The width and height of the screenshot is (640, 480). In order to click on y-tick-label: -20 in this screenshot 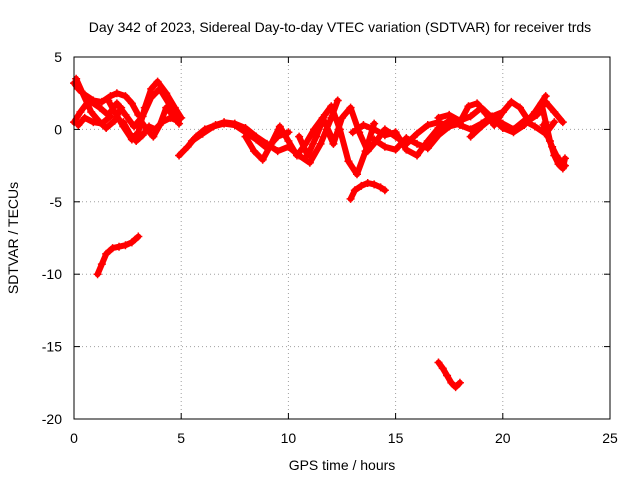, I will do `click(52, 419)`.